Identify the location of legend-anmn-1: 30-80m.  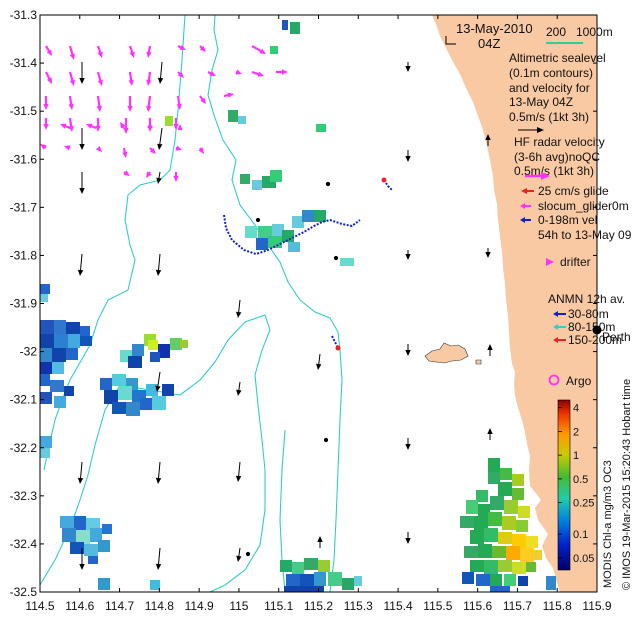
(588, 314).